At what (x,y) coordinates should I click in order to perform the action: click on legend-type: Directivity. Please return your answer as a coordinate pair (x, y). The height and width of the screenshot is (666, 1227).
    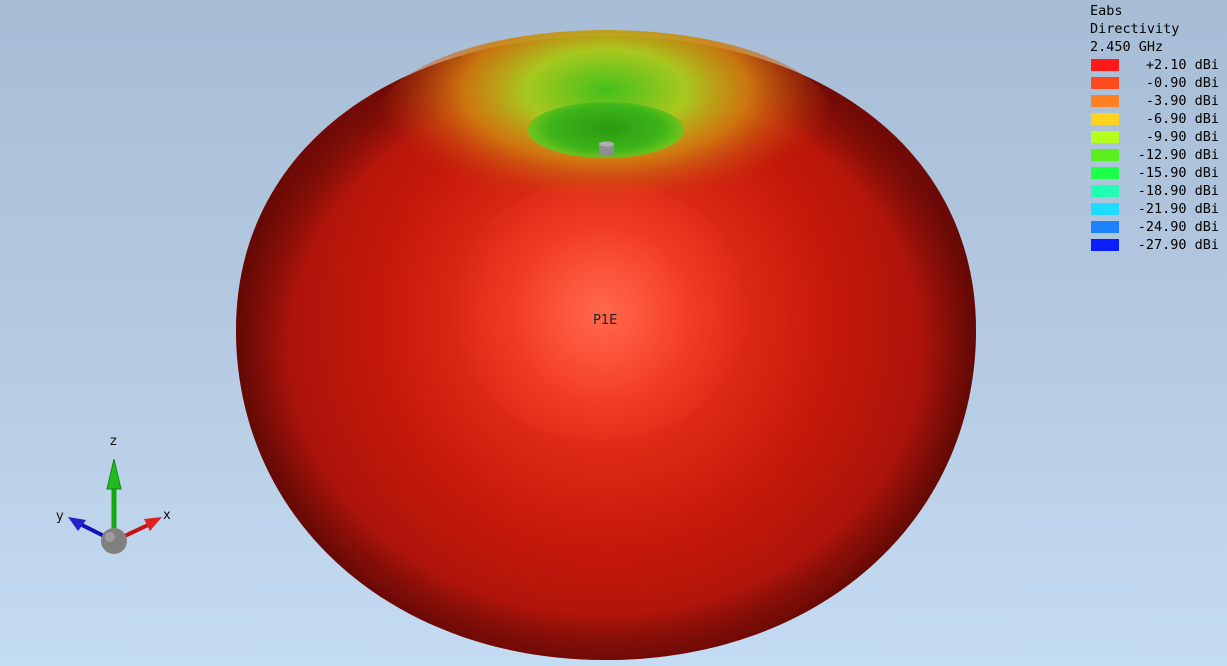
    Looking at the image, I should click on (1135, 29).